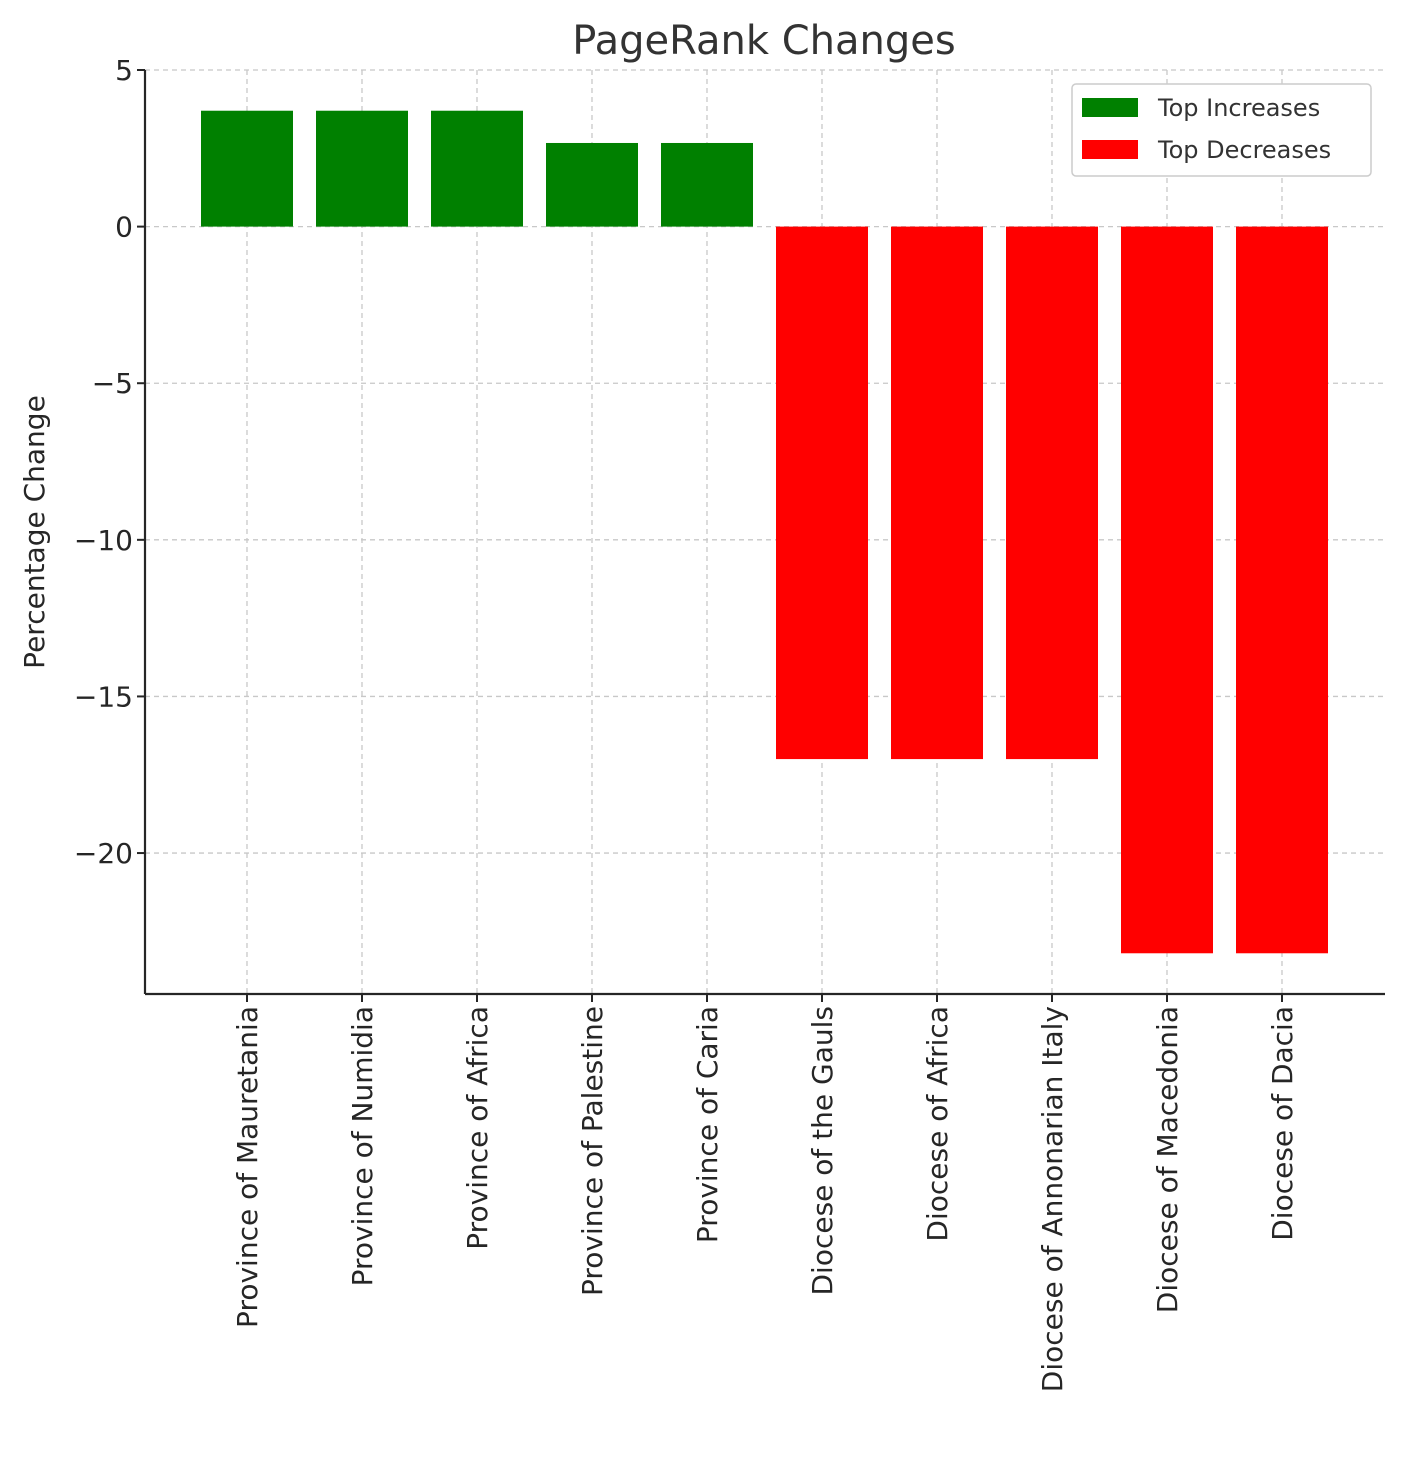 This screenshot has height=1484, width=1404. What do you see at coordinates (1167, 1159) in the screenshot?
I see `x-tick-label-diocese-of-macedonia: Diocese of Macedonia` at bounding box center [1167, 1159].